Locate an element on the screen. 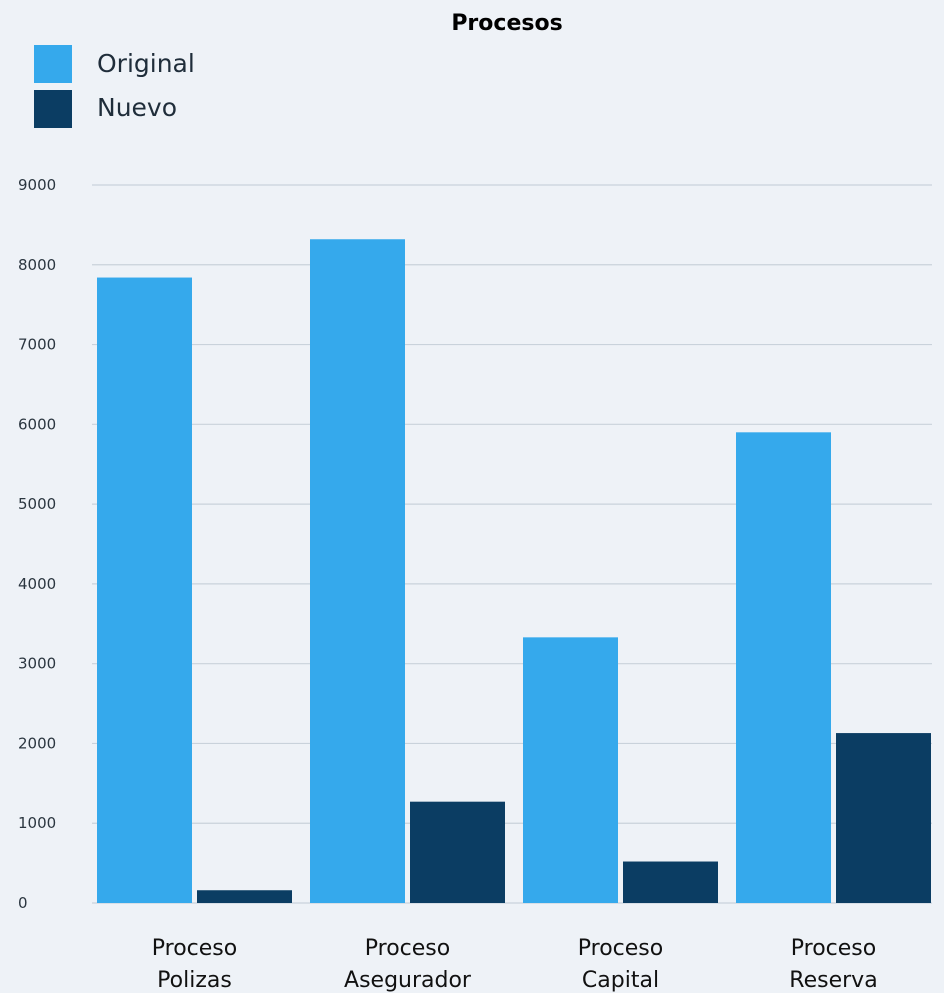  y-tick-label: 0 is located at coordinates (23, 903).